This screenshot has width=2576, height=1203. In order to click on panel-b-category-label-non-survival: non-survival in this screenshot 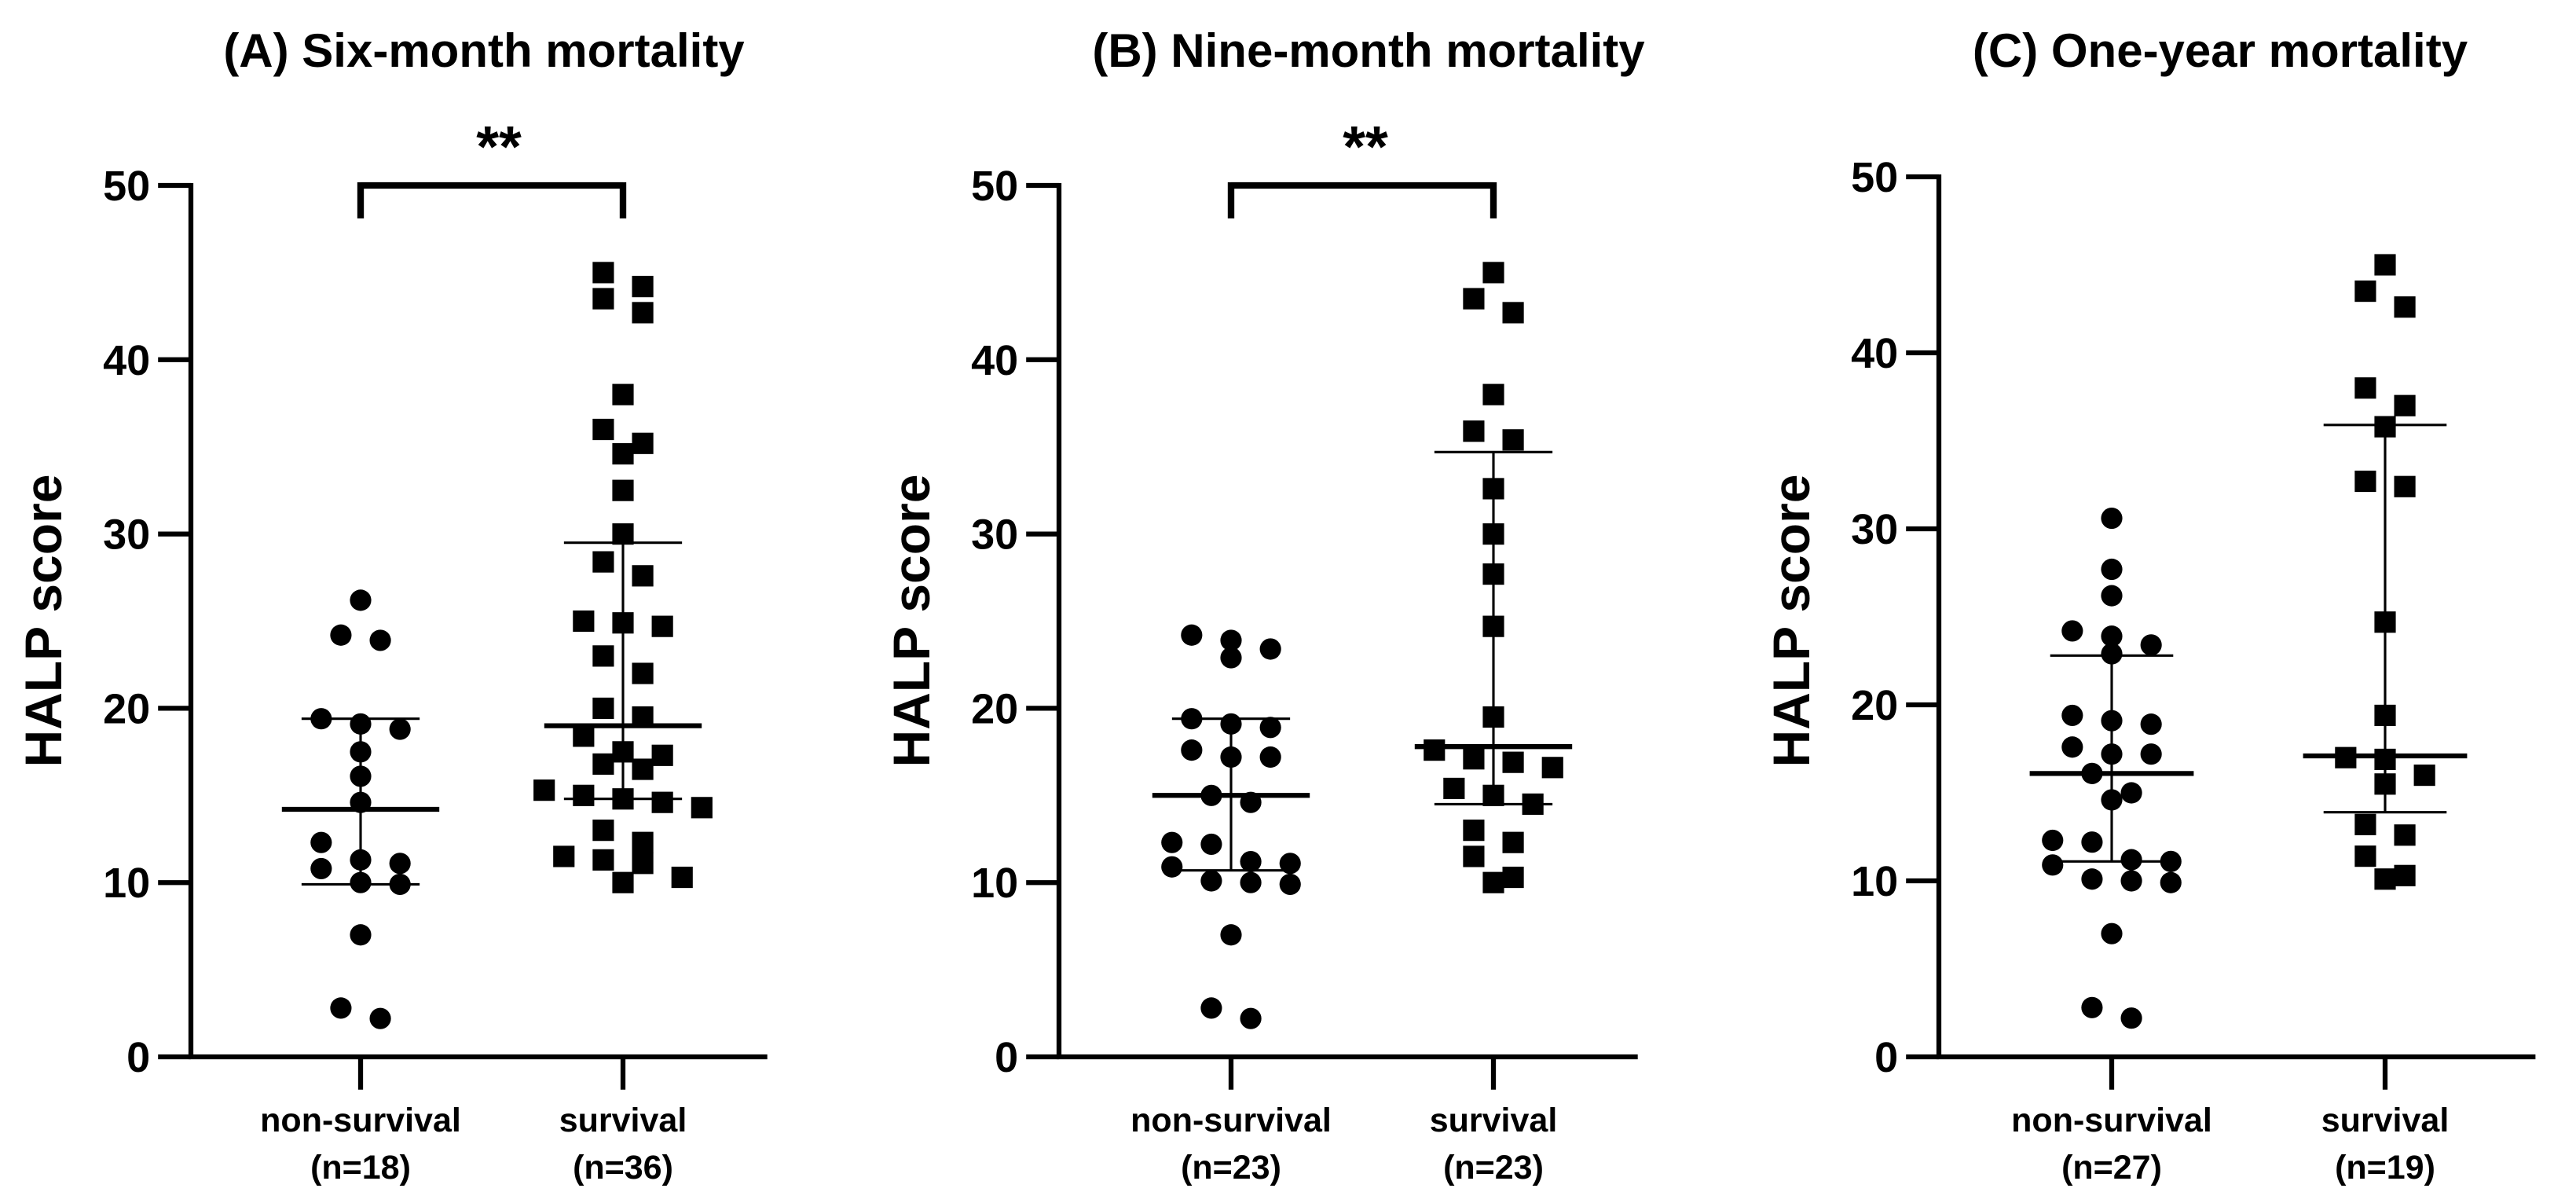, I will do `click(1231, 1120)`.